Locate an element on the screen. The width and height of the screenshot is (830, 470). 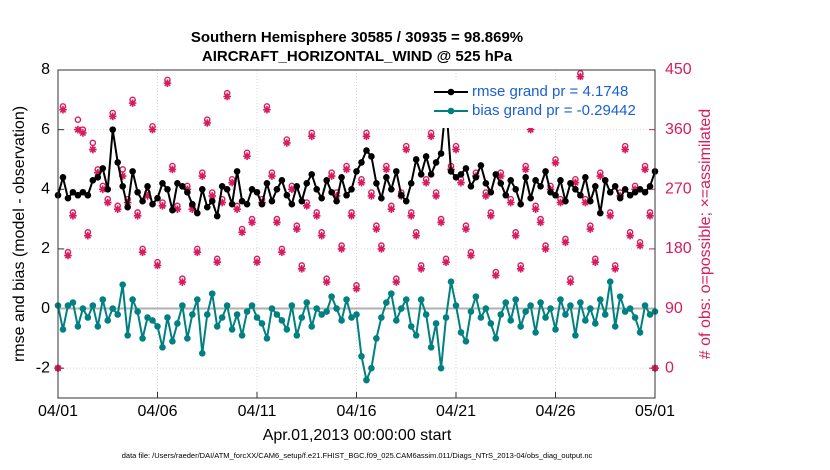
x-tick-label: 04/26 is located at coordinates (555, 411).